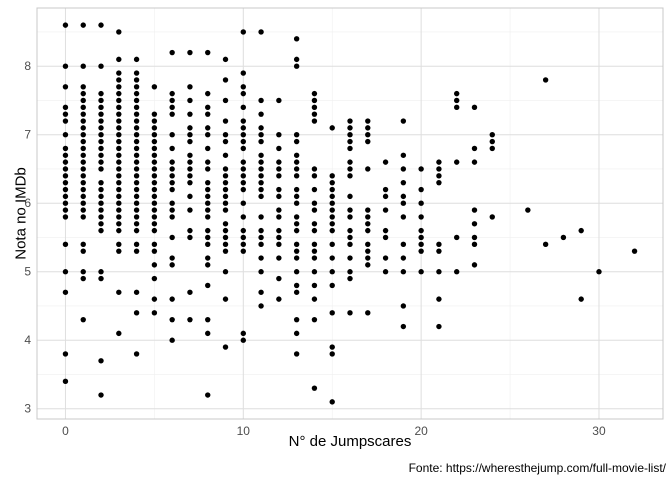 This screenshot has width=672, height=480. Describe the element at coordinates (27, 409) in the screenshot. I see `y-tick-label: 3` at that location.